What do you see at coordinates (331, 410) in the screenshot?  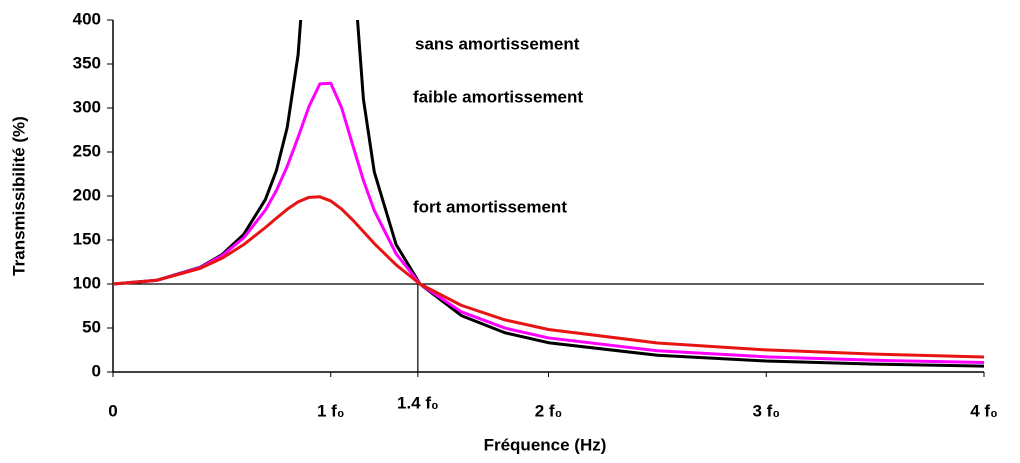 I see `x-tick-label: 1 f₀` at bounding box center [331, 410].